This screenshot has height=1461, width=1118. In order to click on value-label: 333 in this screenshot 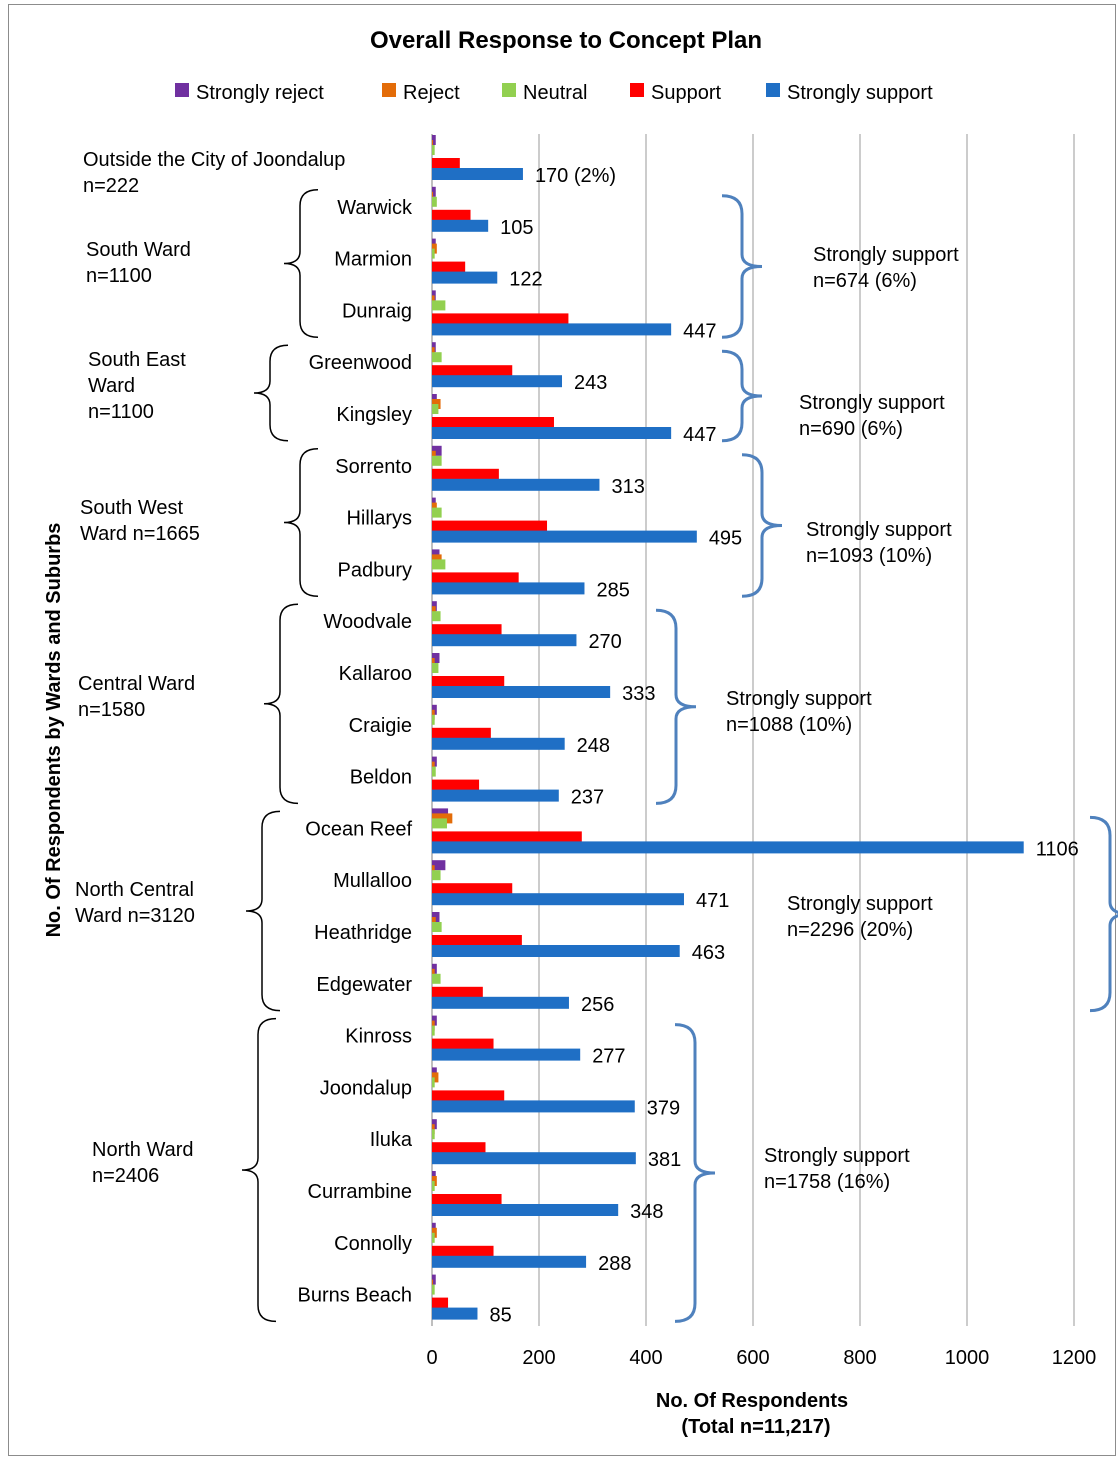, I will do `click(638, 694)`.